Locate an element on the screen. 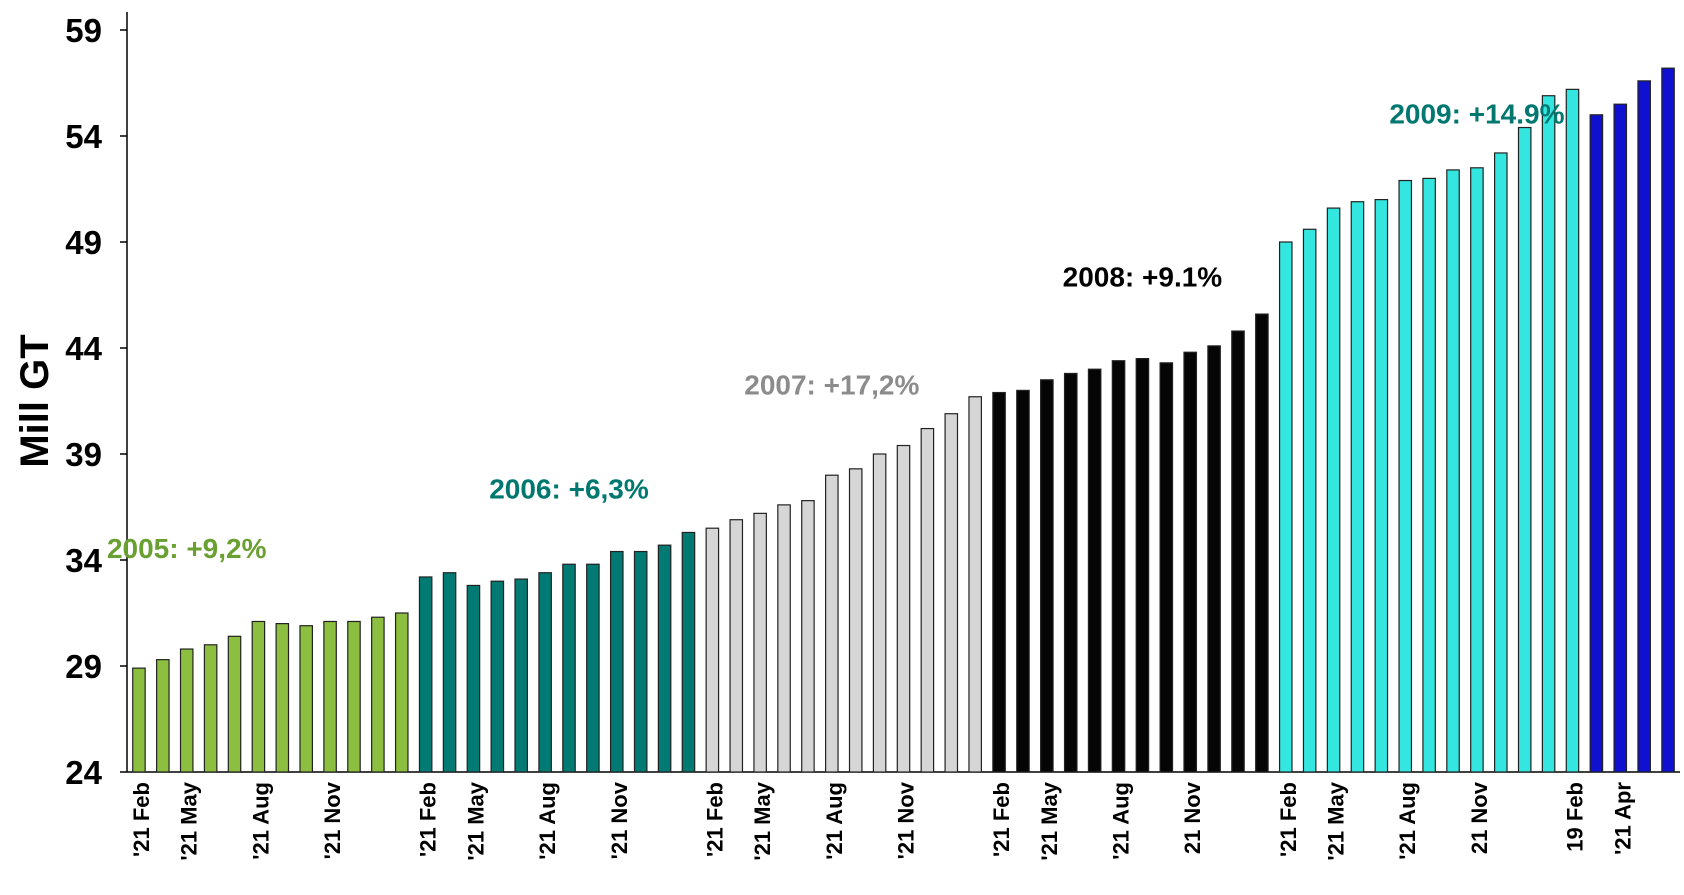 This screenshot has width=1684, height=895. annotation-label: 2006: +6,3% is located at coordinates (569, 489).